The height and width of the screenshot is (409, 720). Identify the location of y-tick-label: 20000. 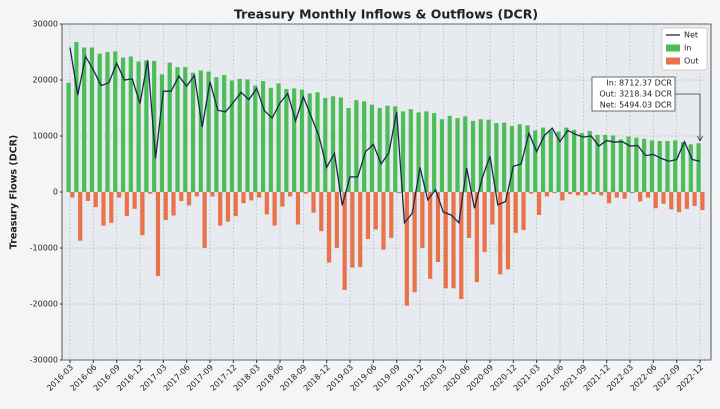
(45, 80).